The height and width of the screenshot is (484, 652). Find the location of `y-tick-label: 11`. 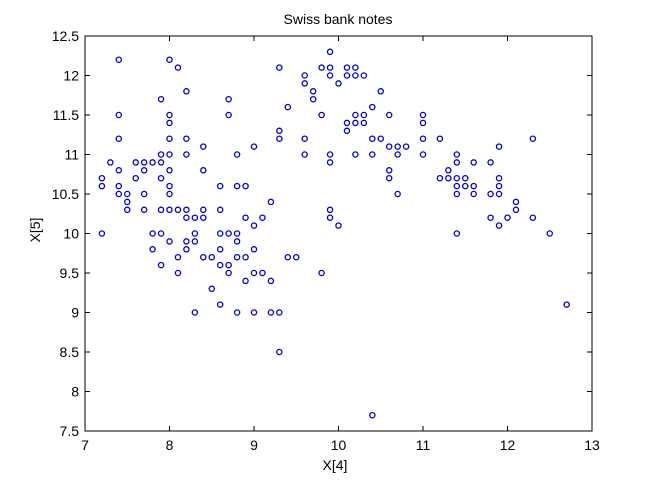

y-tick-label: 11 is located at coordinates (71, 155).